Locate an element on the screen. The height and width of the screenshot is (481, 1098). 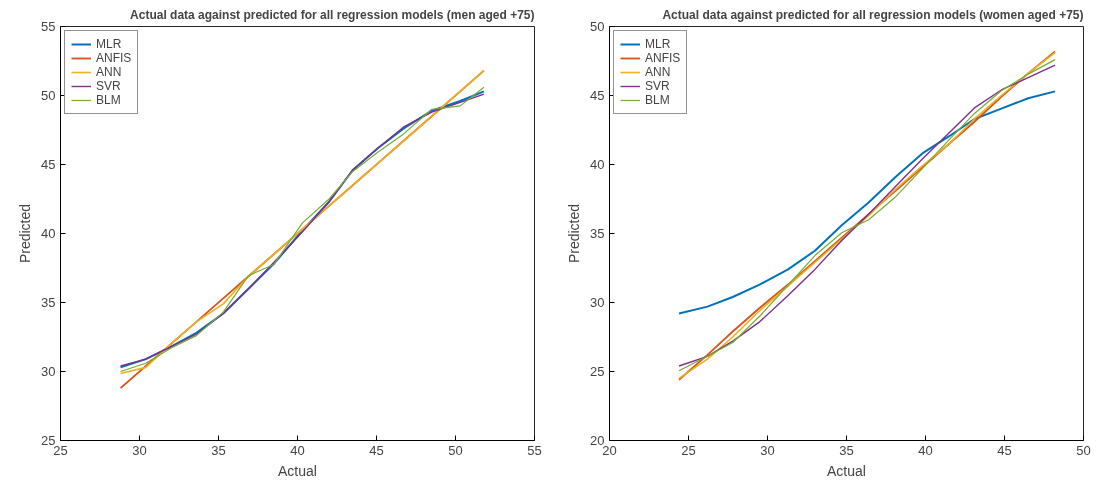
y-tick-label: 25 is located at coordinates (597, 371).